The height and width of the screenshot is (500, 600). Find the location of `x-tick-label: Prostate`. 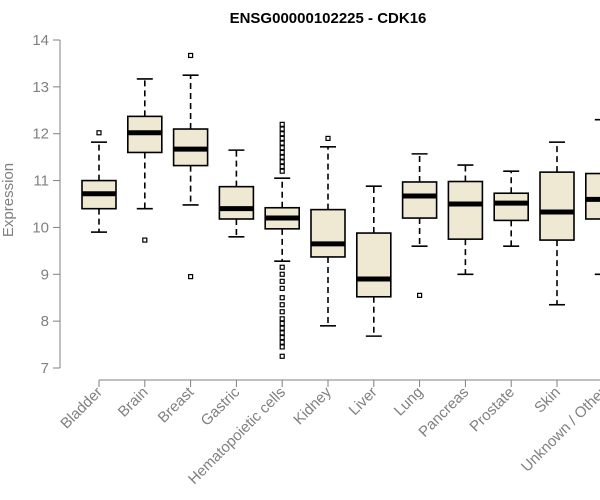

x-tick-label: Prostate is located at coordinates (492, 410).